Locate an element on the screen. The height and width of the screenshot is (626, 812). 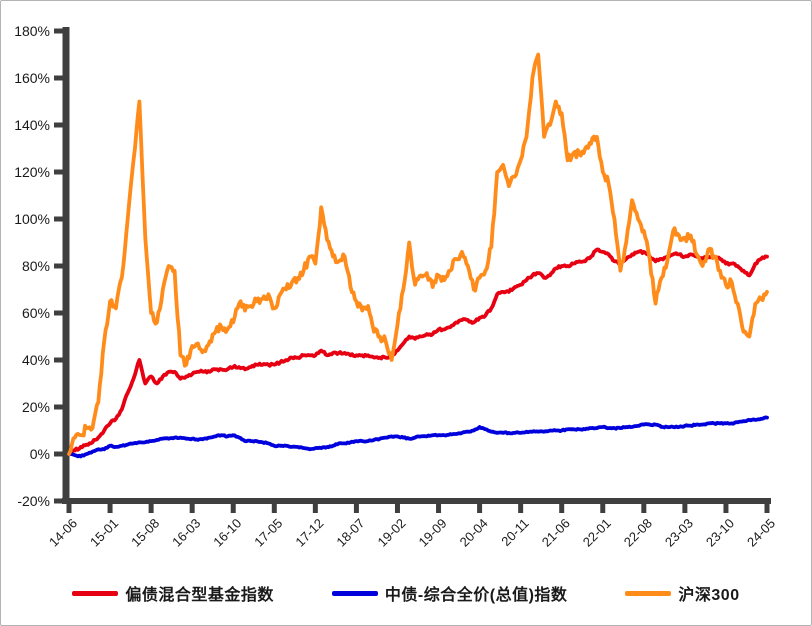
y-tick-label: -20% is located at coordinates (33, 501).